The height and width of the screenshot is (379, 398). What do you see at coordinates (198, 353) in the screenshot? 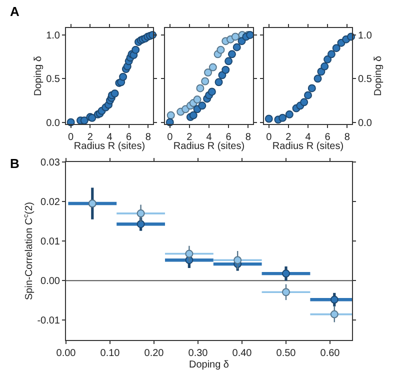
I see `x-tick-label: 0.30` at bounding box center [198, 353].